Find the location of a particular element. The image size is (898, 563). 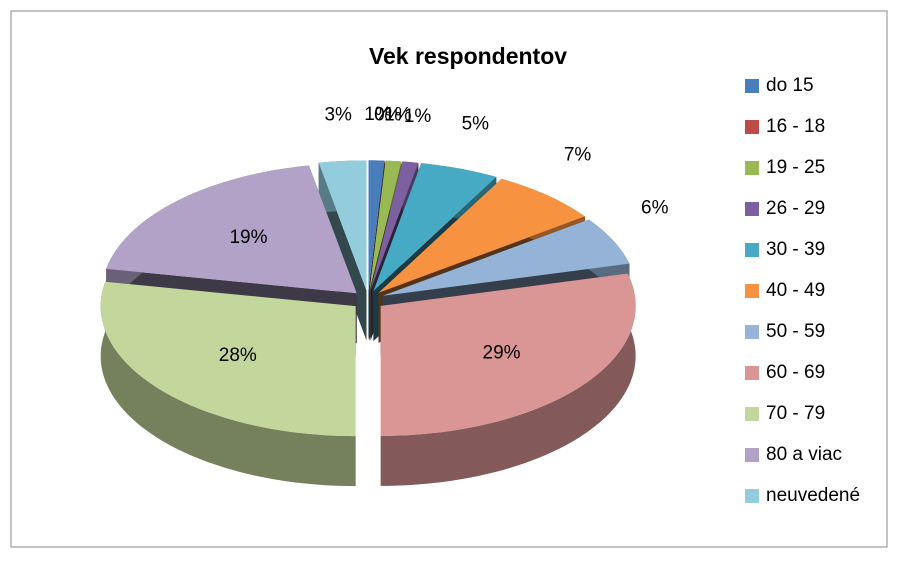

legend-label: 70 - 79 is located at coordinates (795, 413).